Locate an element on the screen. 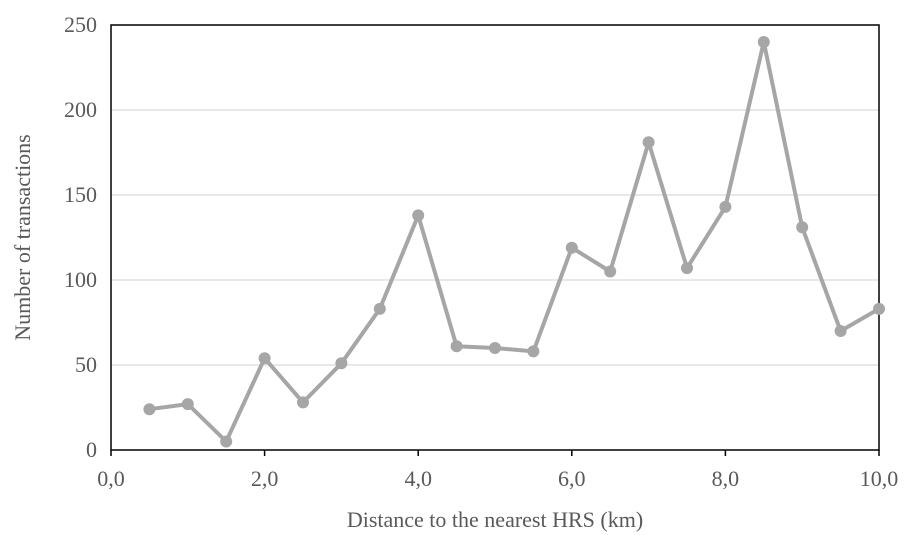  y-tick-label: 250 is located at coordinates (80, 24).